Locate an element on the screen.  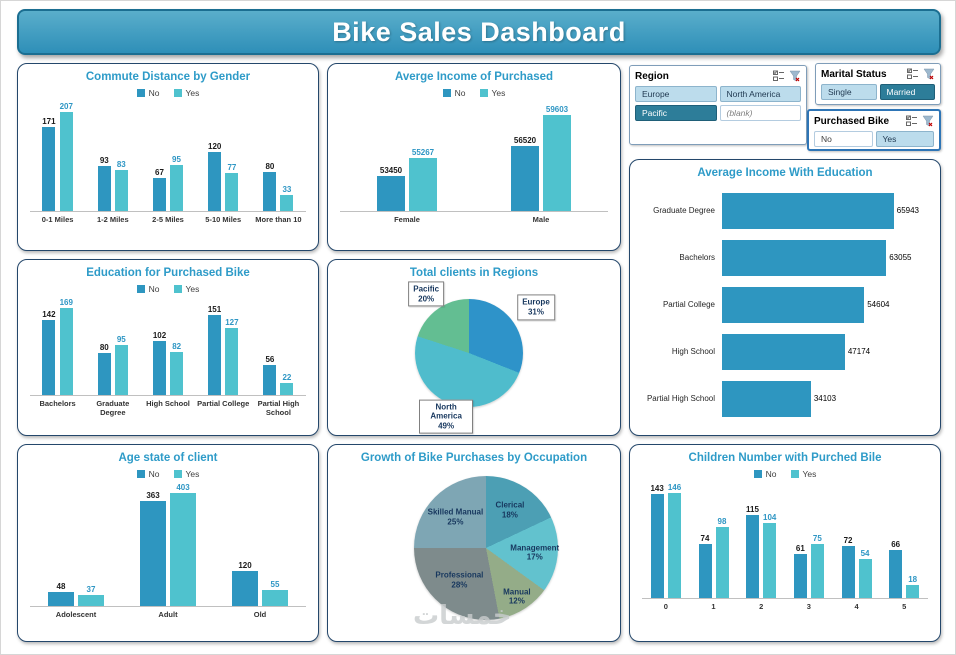
value-label: 47174 is located at coordinates (859, 351).